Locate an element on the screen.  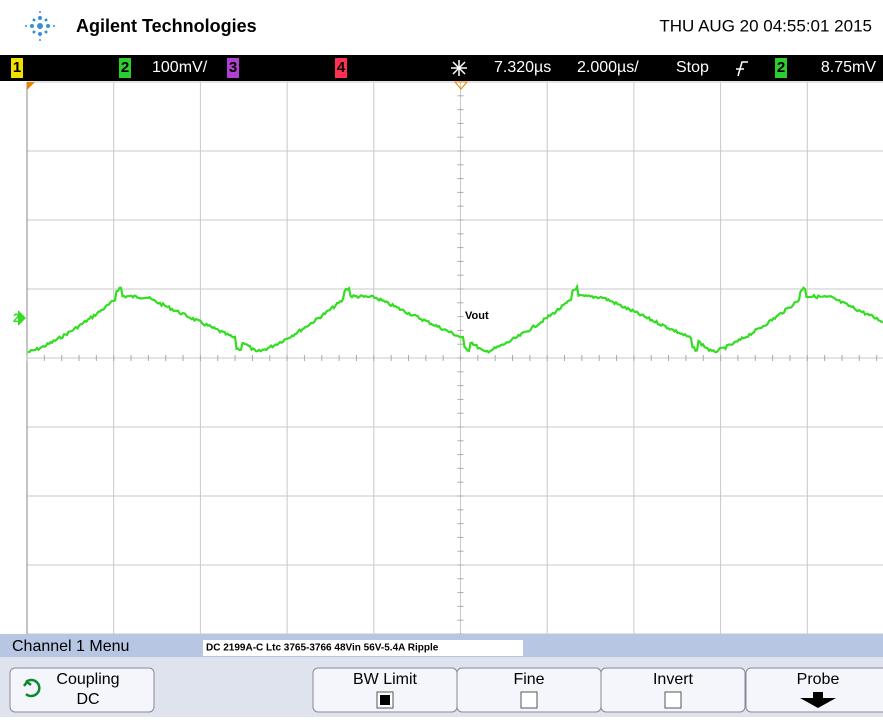
header is located at coordinates (441, 26).